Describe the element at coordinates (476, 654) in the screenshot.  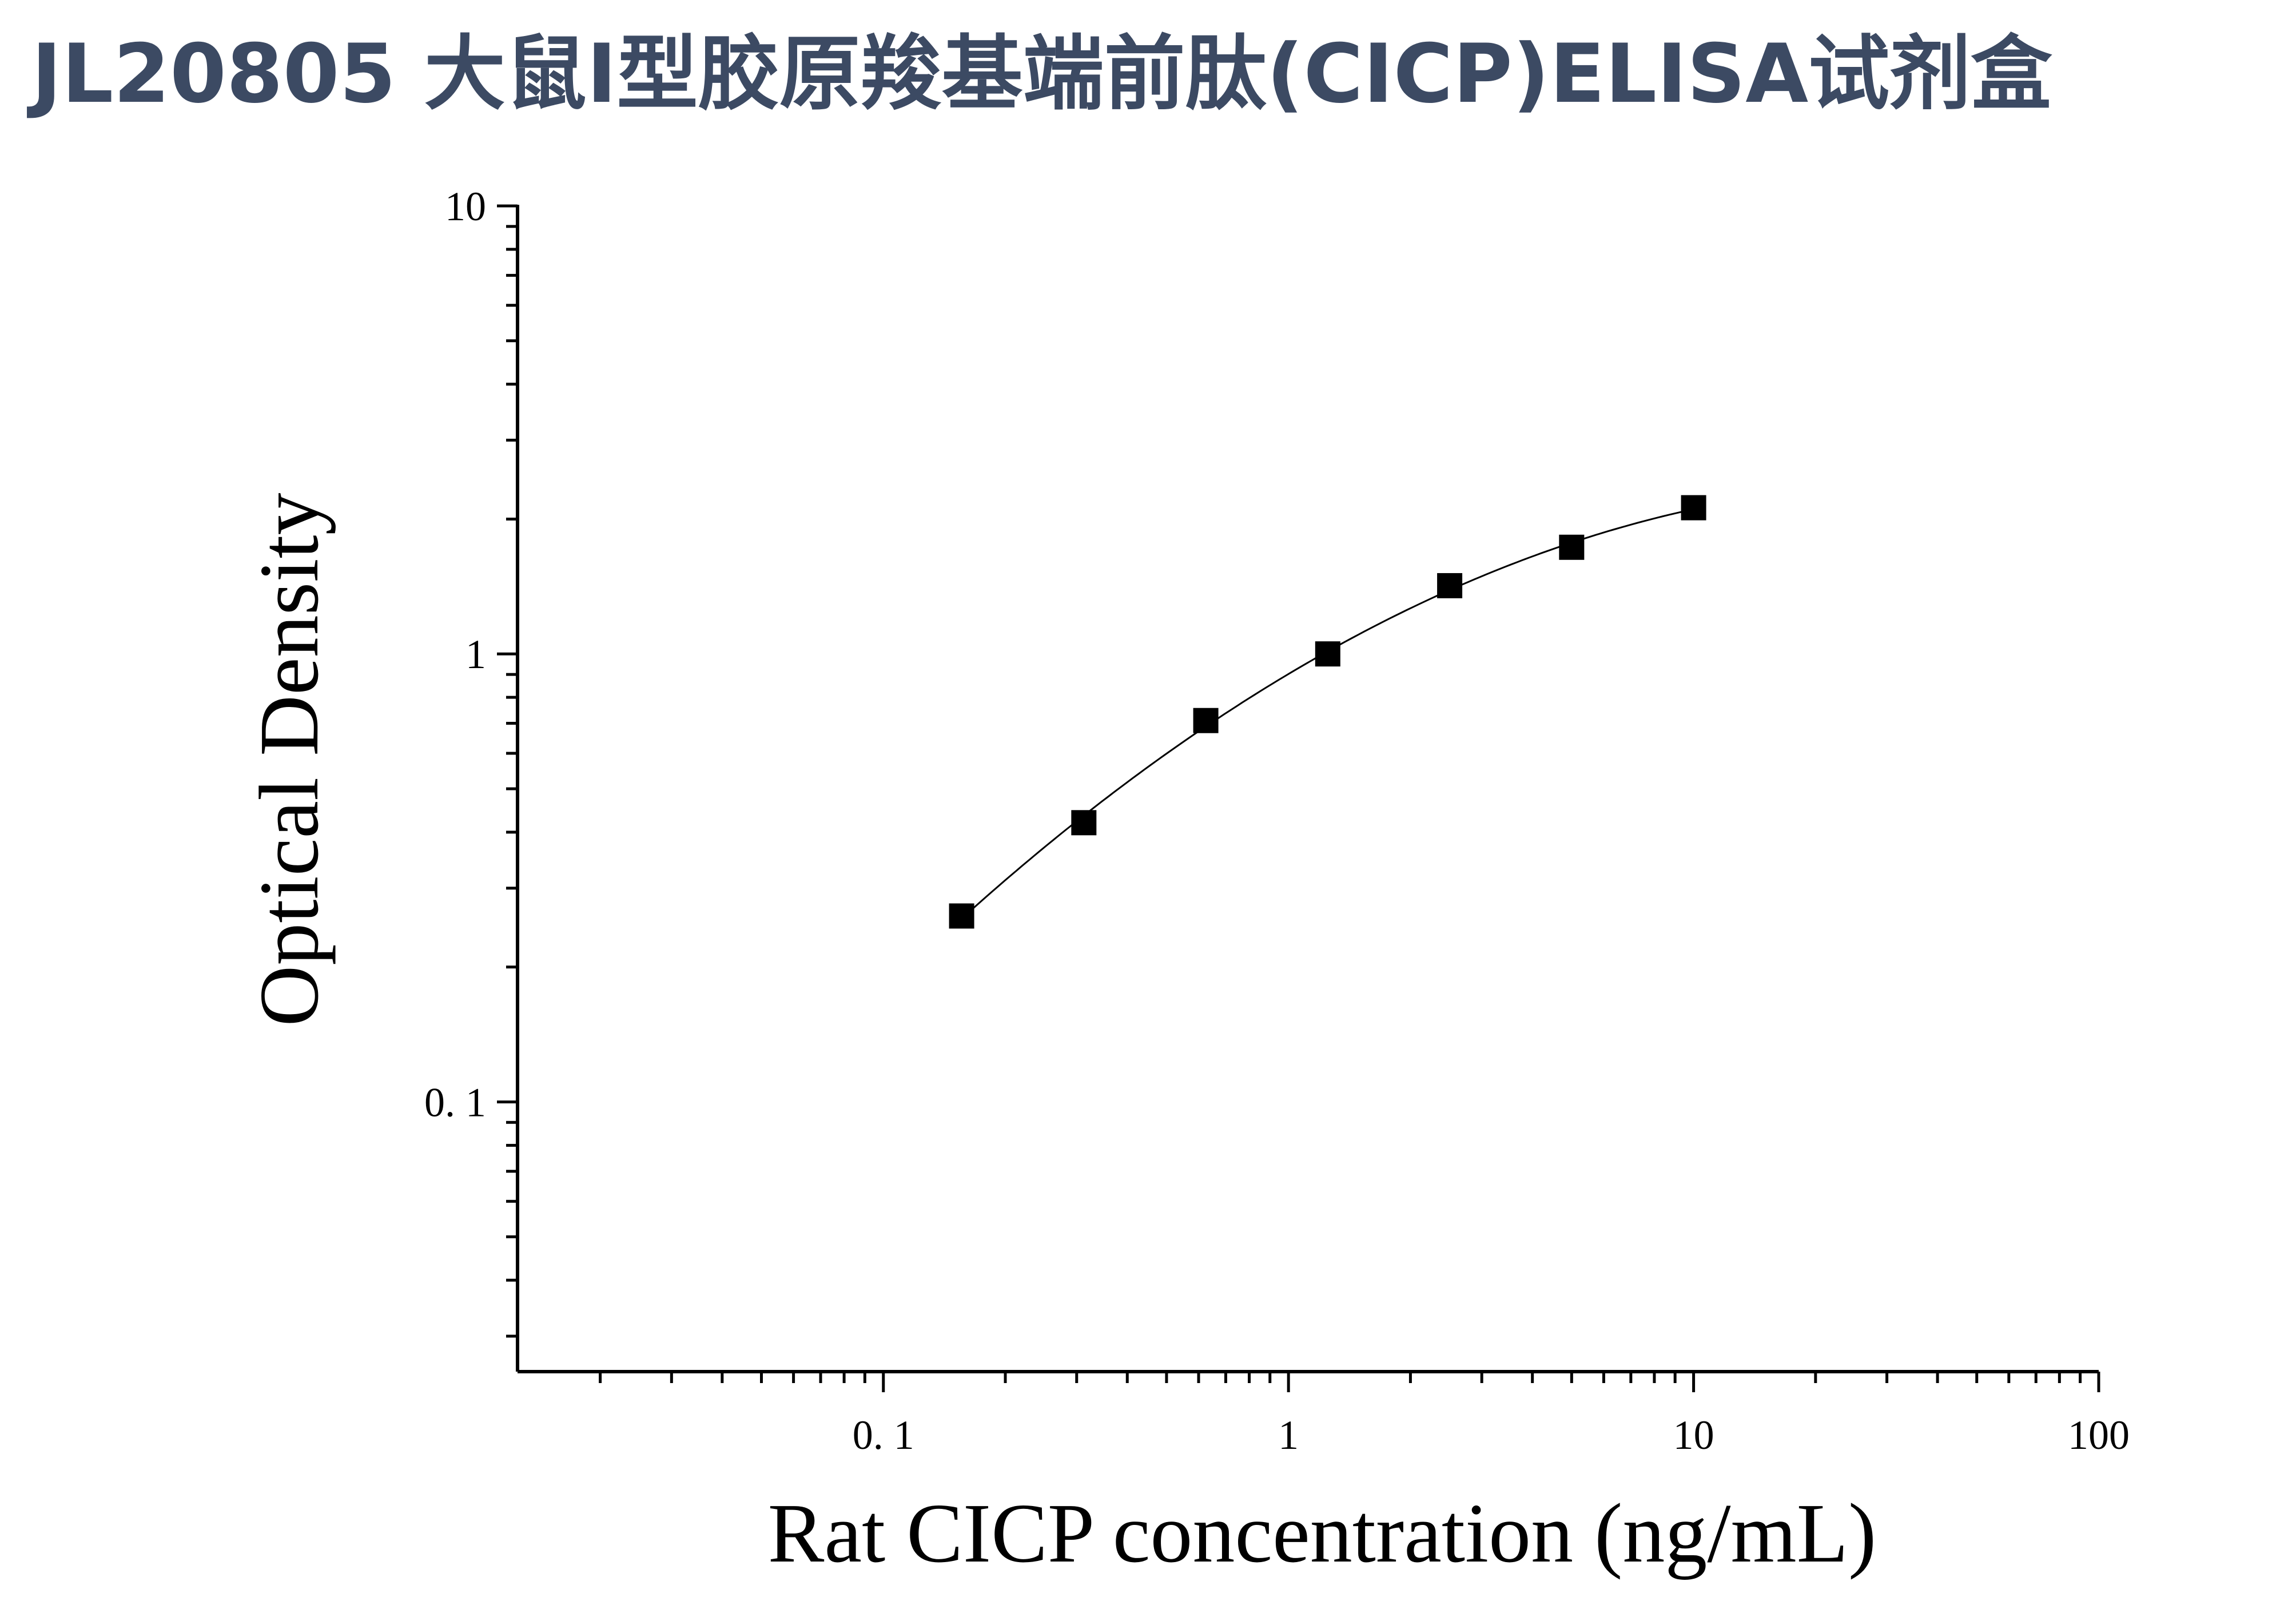
I see `y-tick-label: 1` at that location.